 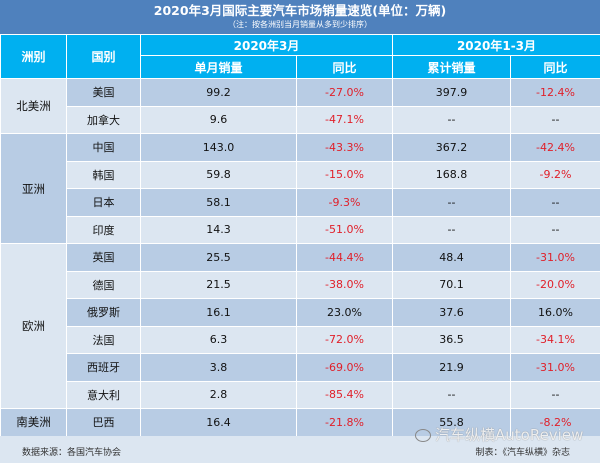 I want to click on country-cell: 加拿大, so click(x=103, y=119).